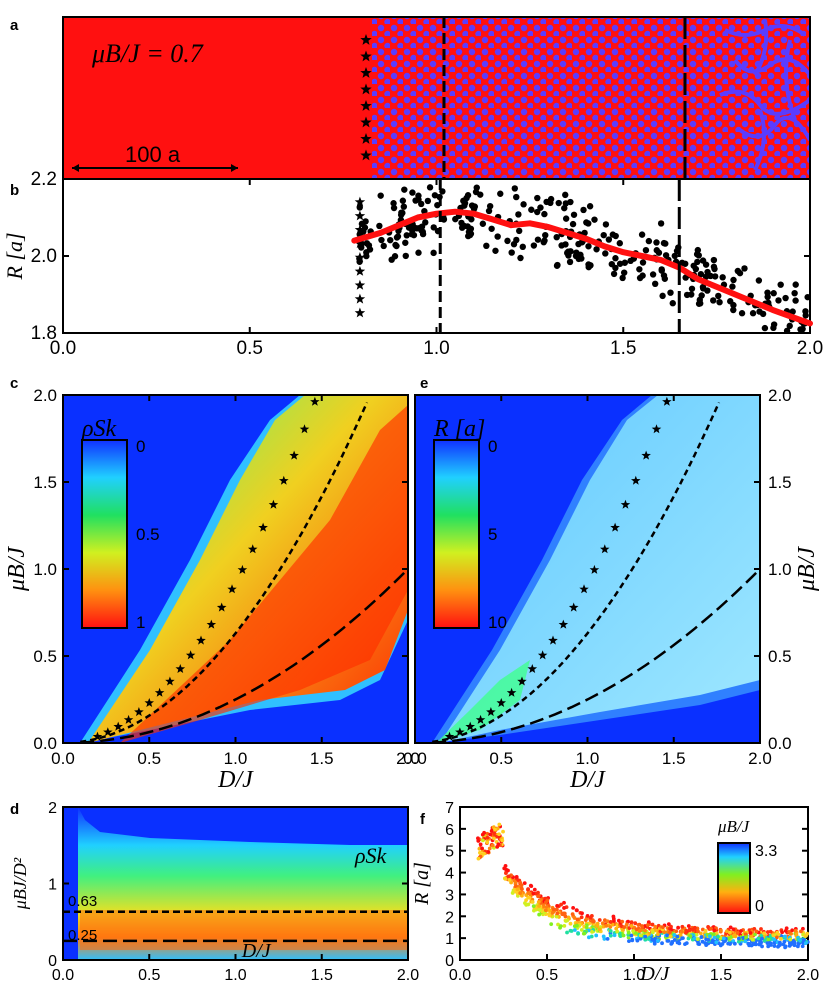  What do you see at coordinates (153, 154) in the screenshot?
I see `scale-bar-label: 100 a` at bounding box center [153, 154].